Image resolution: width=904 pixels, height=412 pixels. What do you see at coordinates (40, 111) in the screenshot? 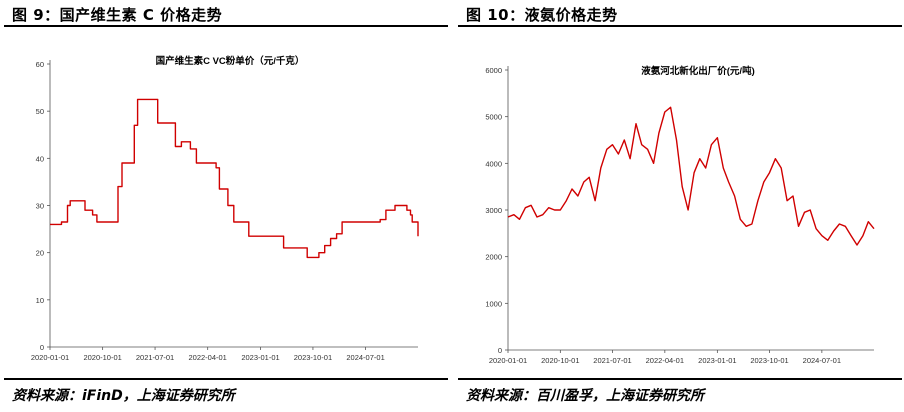
I see `y-tick-label: 50` at bounding box center [40, 111].